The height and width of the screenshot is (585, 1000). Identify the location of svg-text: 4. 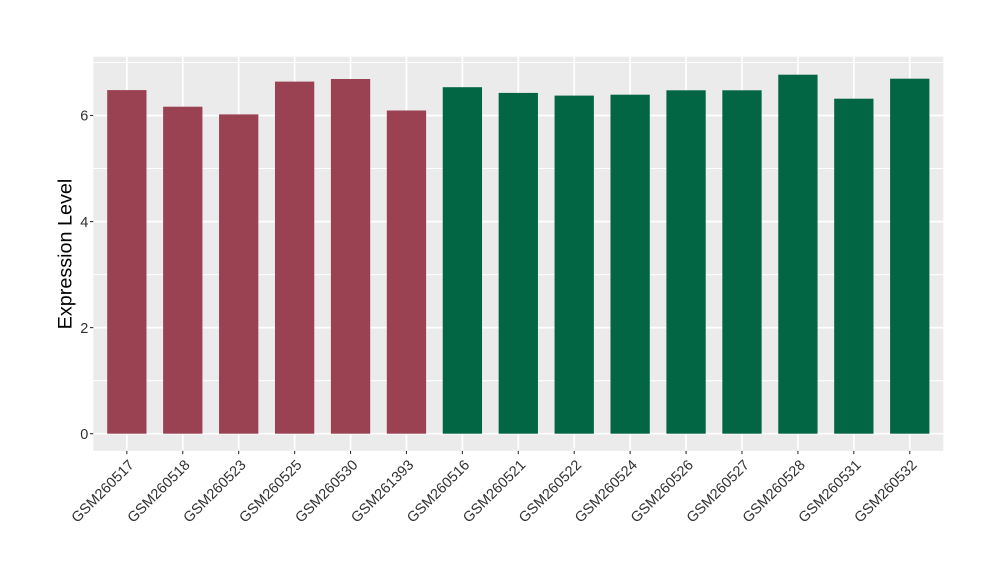
(84, 223).